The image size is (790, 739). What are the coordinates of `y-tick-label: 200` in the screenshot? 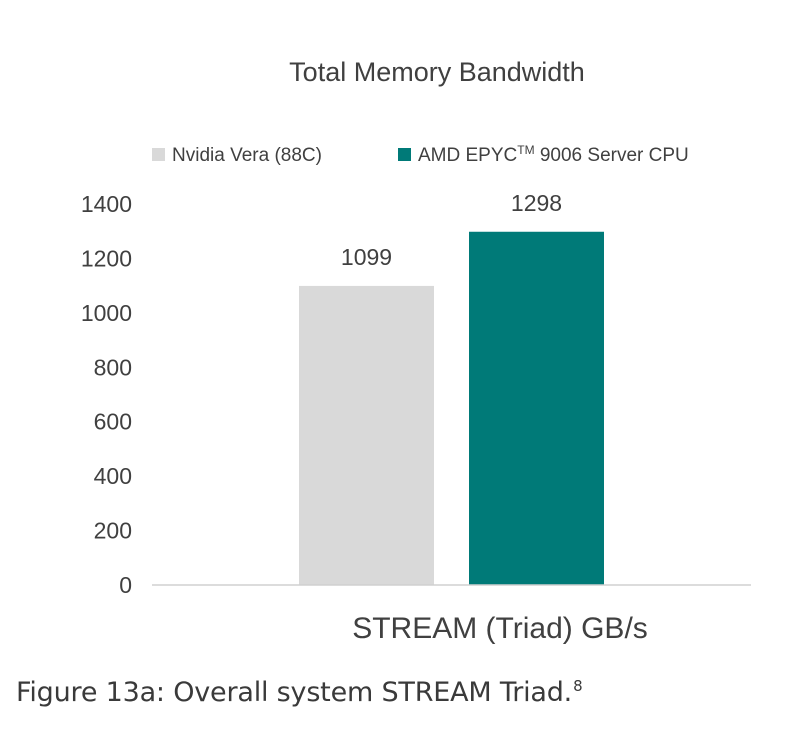 It's located at (113, 531).